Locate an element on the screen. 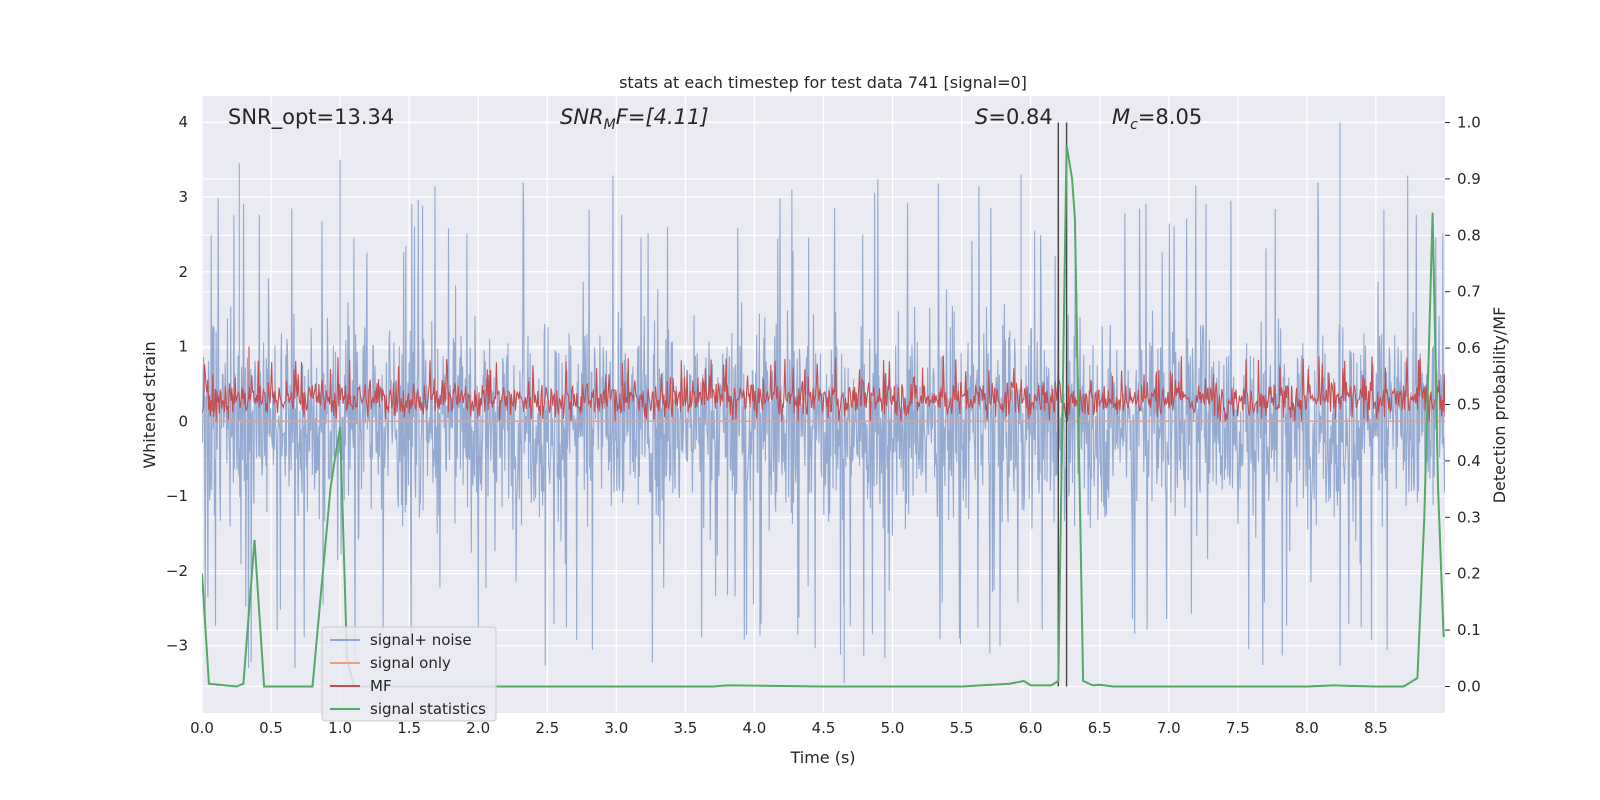 This screenshot has height=800, width=1600. y-tick-label: −2 is located at coordinates (177, 571).